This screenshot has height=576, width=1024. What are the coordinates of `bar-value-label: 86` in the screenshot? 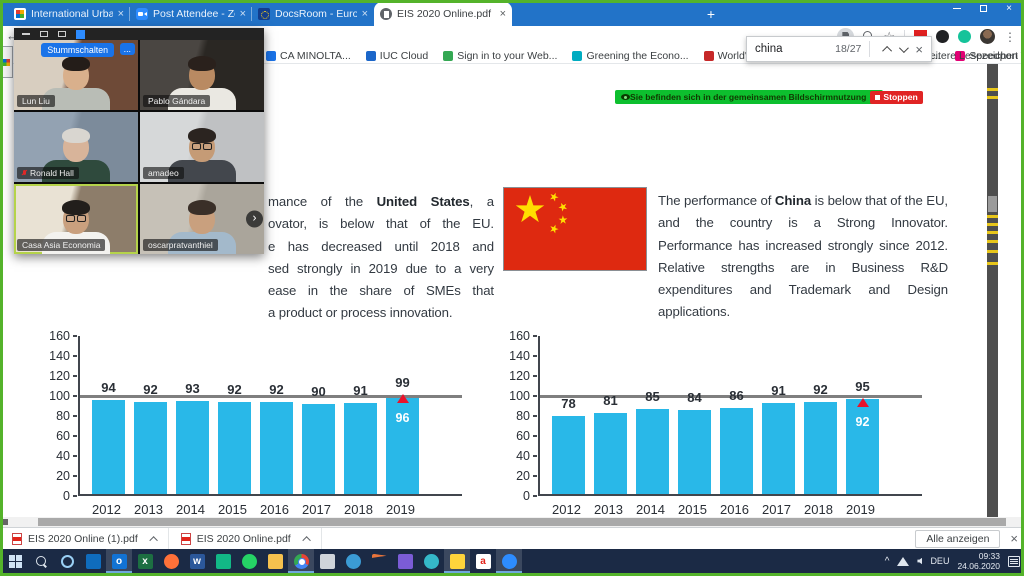 It's located at (736, 395).